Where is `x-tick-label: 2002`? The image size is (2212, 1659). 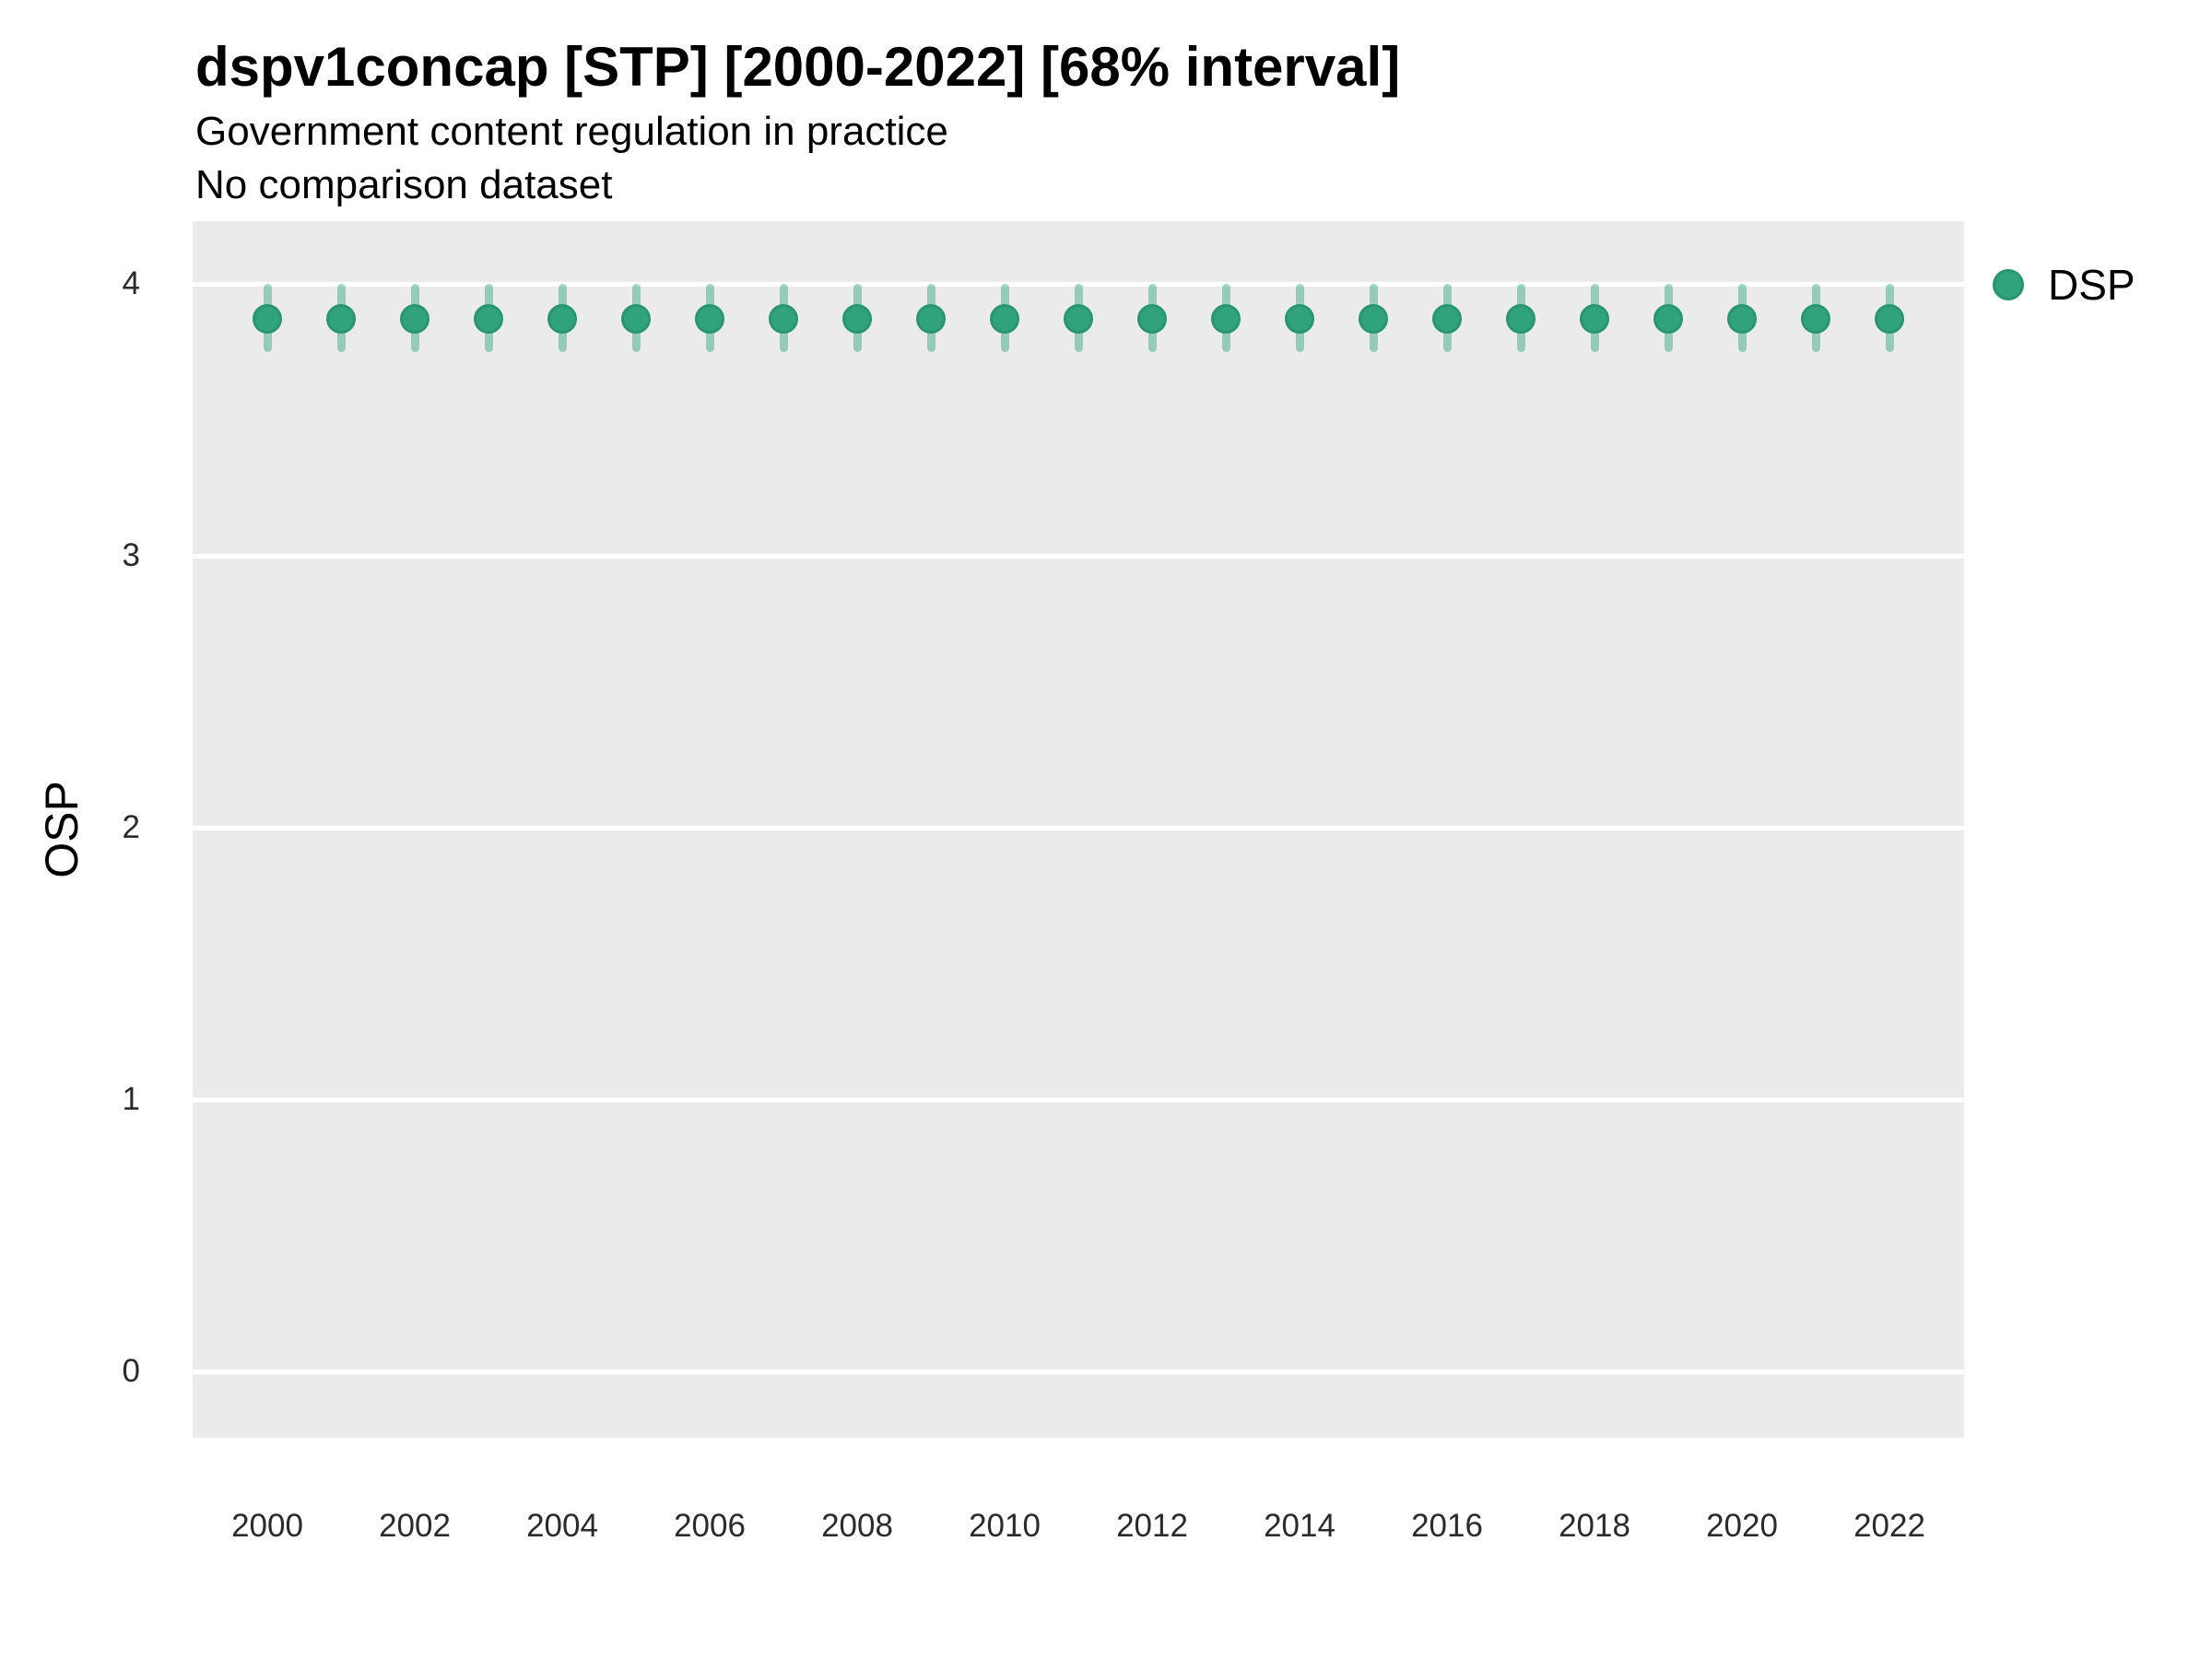
x-tick-label: 2002 is located at coordinates (415, 1526).